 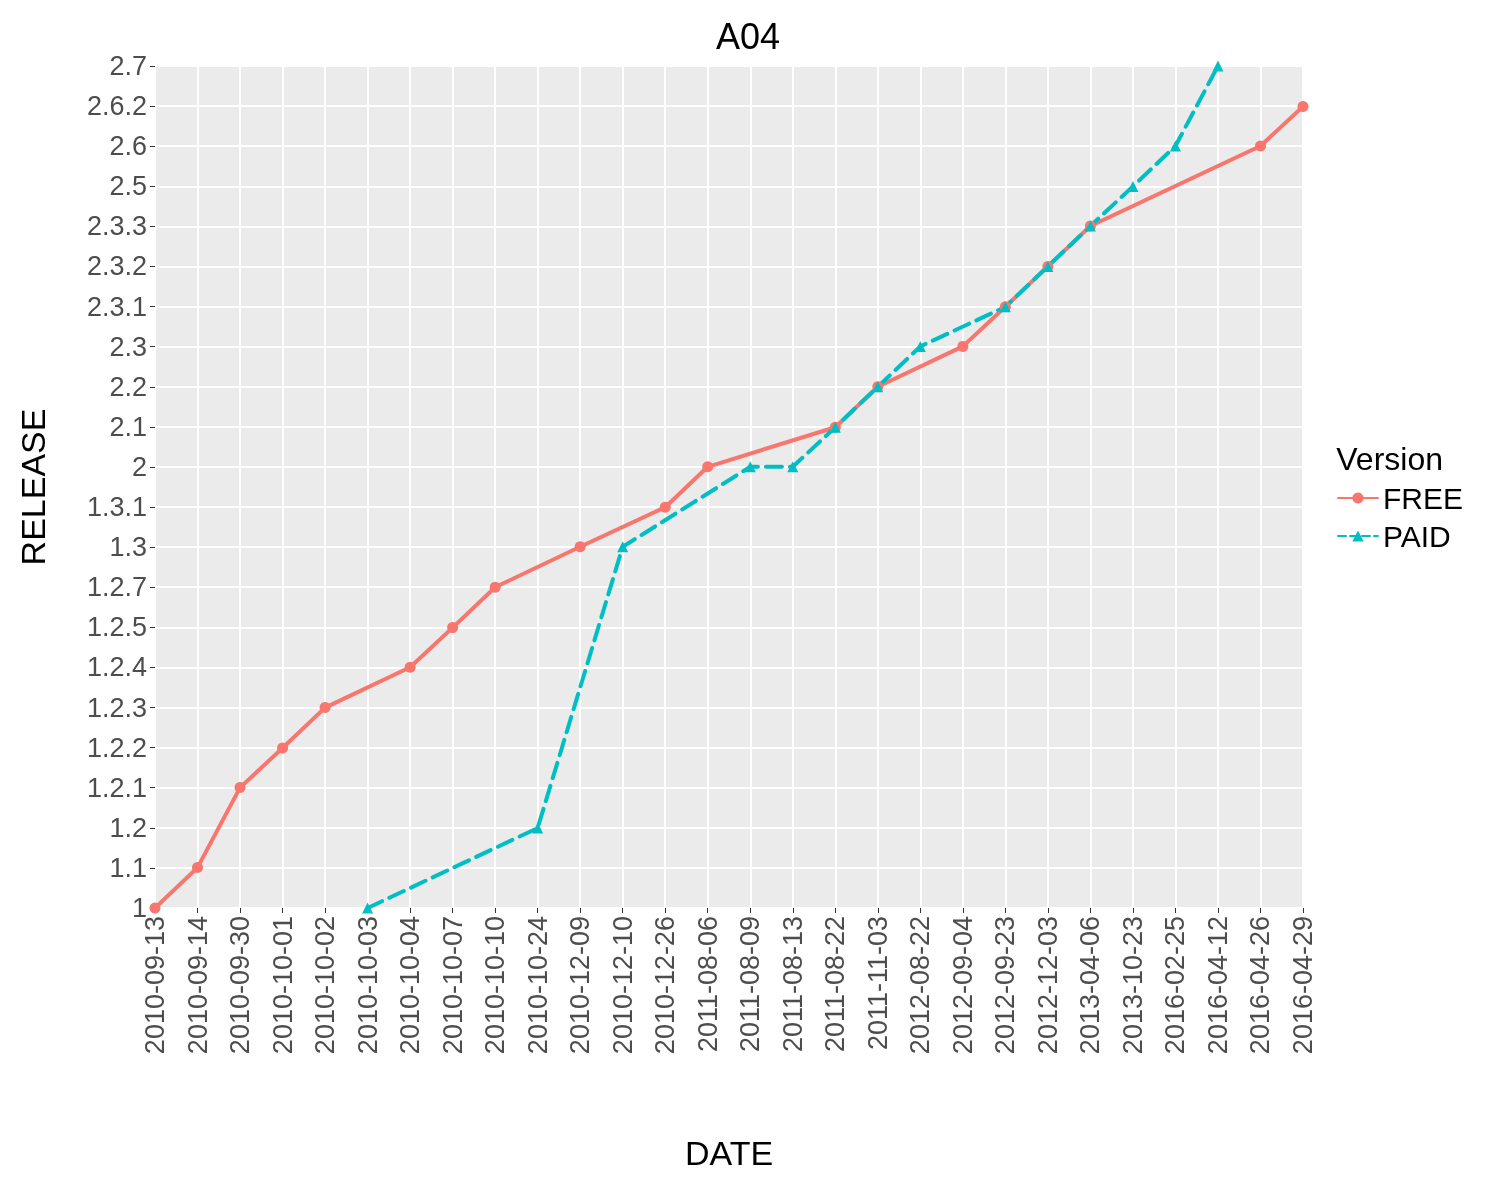 I want to click on x-tick-label: 2011-08-13, so click(x=792, y=984).